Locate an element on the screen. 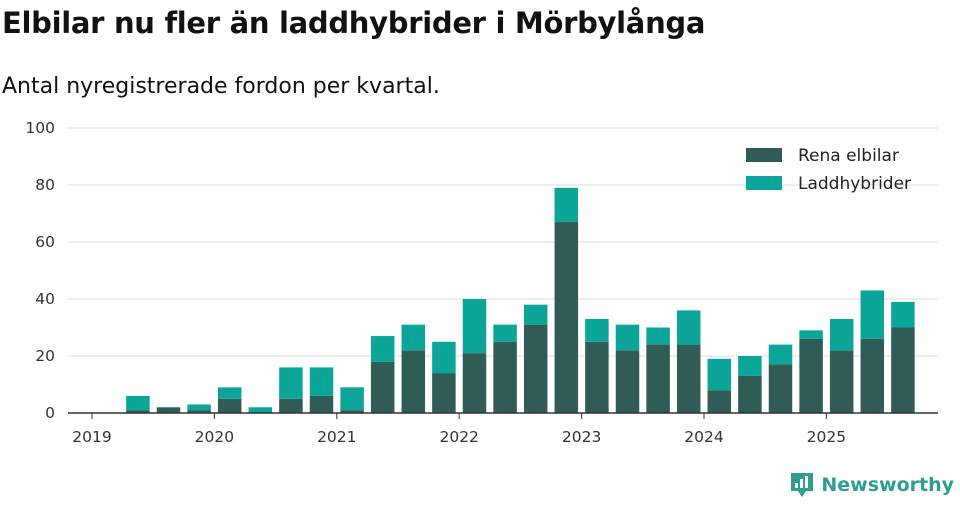  bar-laddhybrider-2023-Q4 is located at coordinates (688, 327).